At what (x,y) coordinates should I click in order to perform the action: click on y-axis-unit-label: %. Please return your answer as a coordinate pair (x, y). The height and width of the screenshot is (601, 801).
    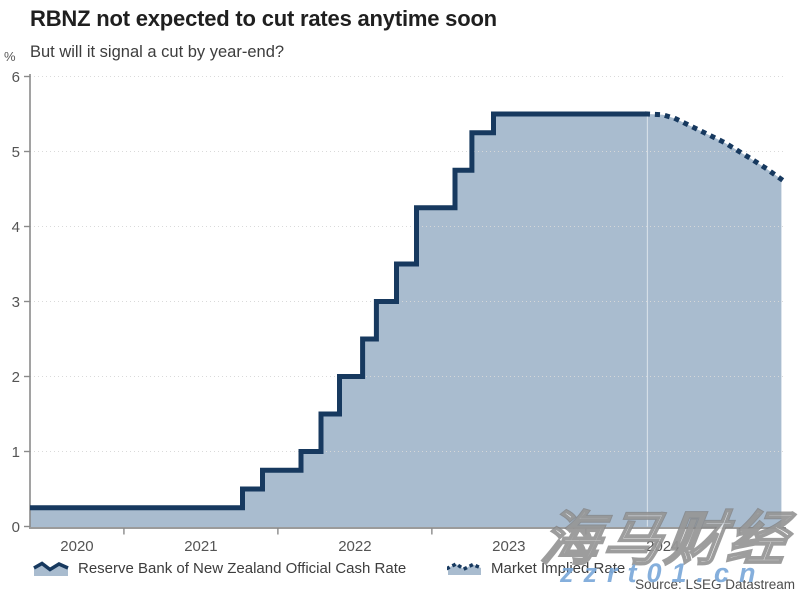
    Looking at the image, I should click on (10, 56).